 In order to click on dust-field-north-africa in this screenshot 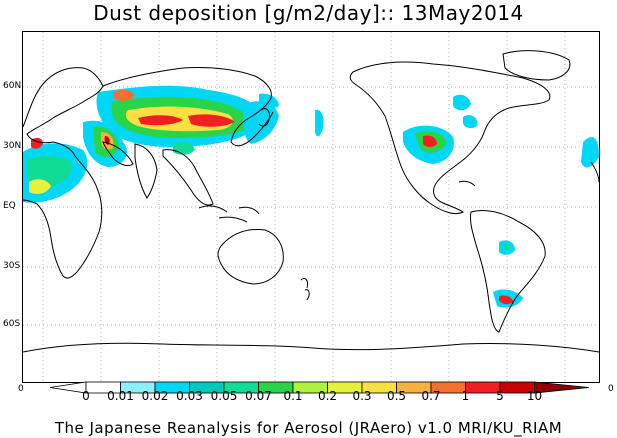, I will do `click(55, 170)`.